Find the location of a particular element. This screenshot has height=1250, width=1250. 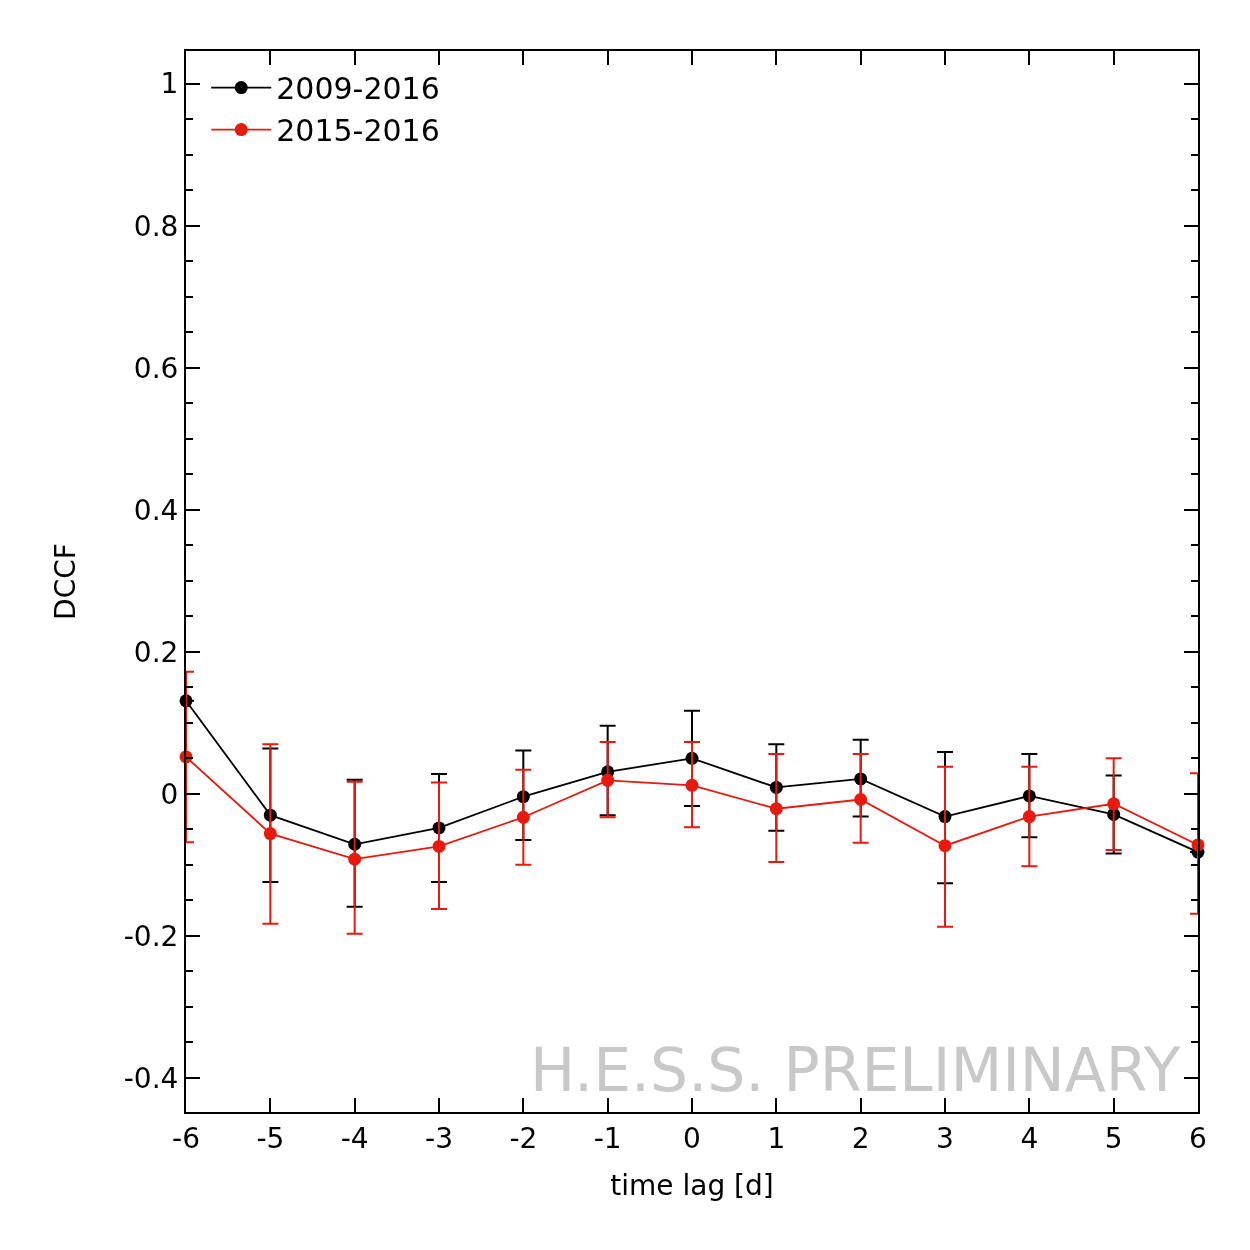

y-tick-label: 0.8 is located at coordinates (156, 226).